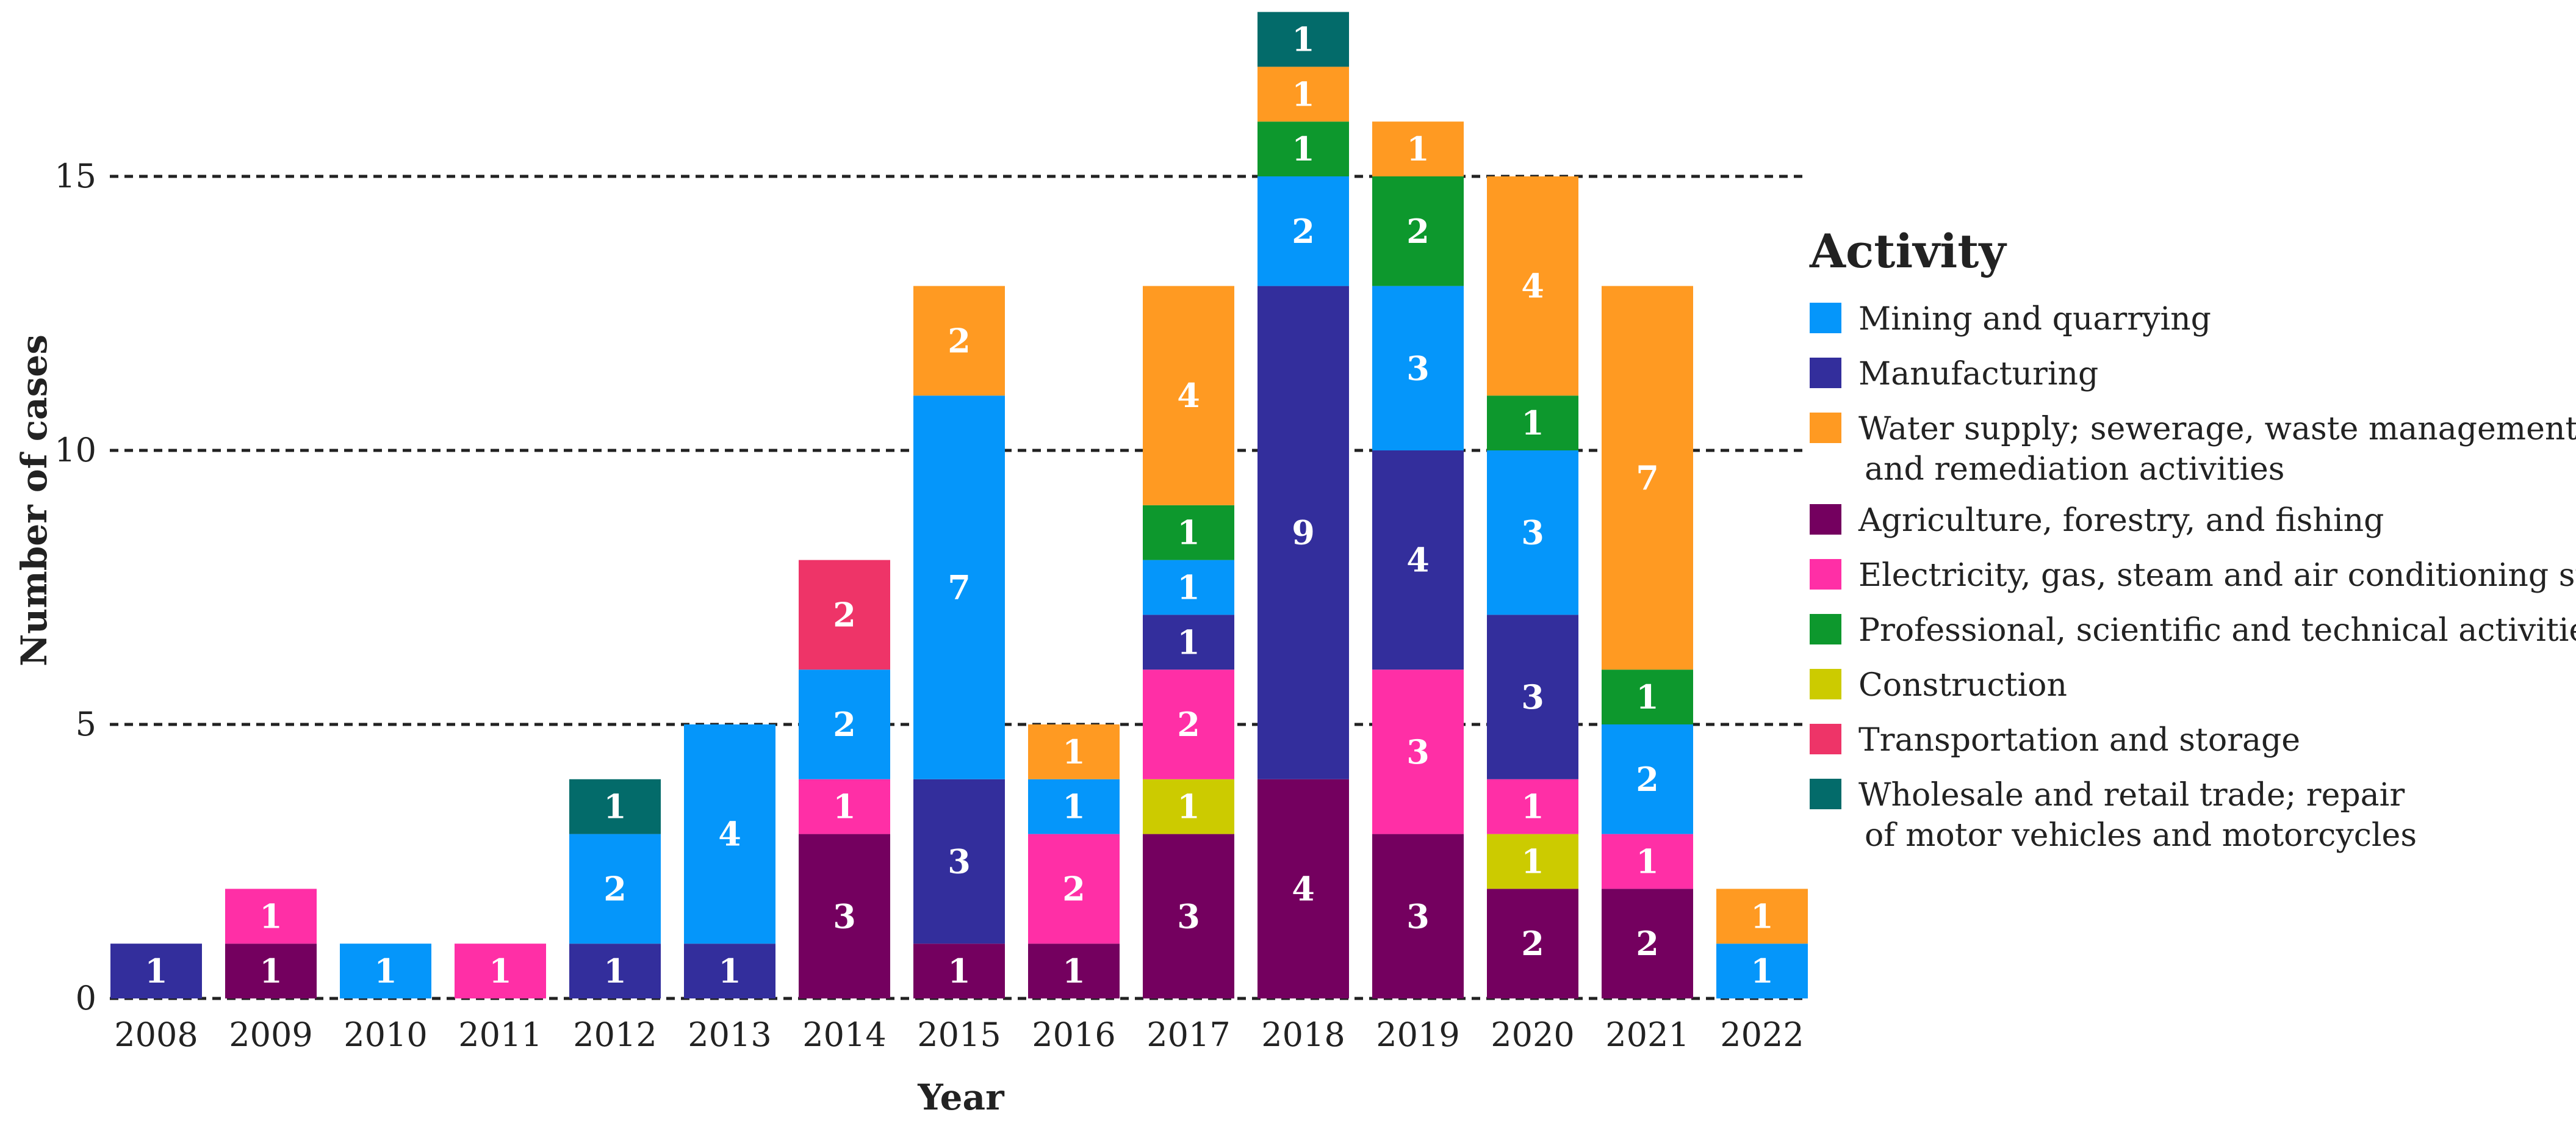 Image resolution: width=2576 pixels, height=1126 pixels. Describe the element at coordinates (2131, 795) in the screenshot. I see `legend-label: Wholesale and retail trade; repair` at that location.